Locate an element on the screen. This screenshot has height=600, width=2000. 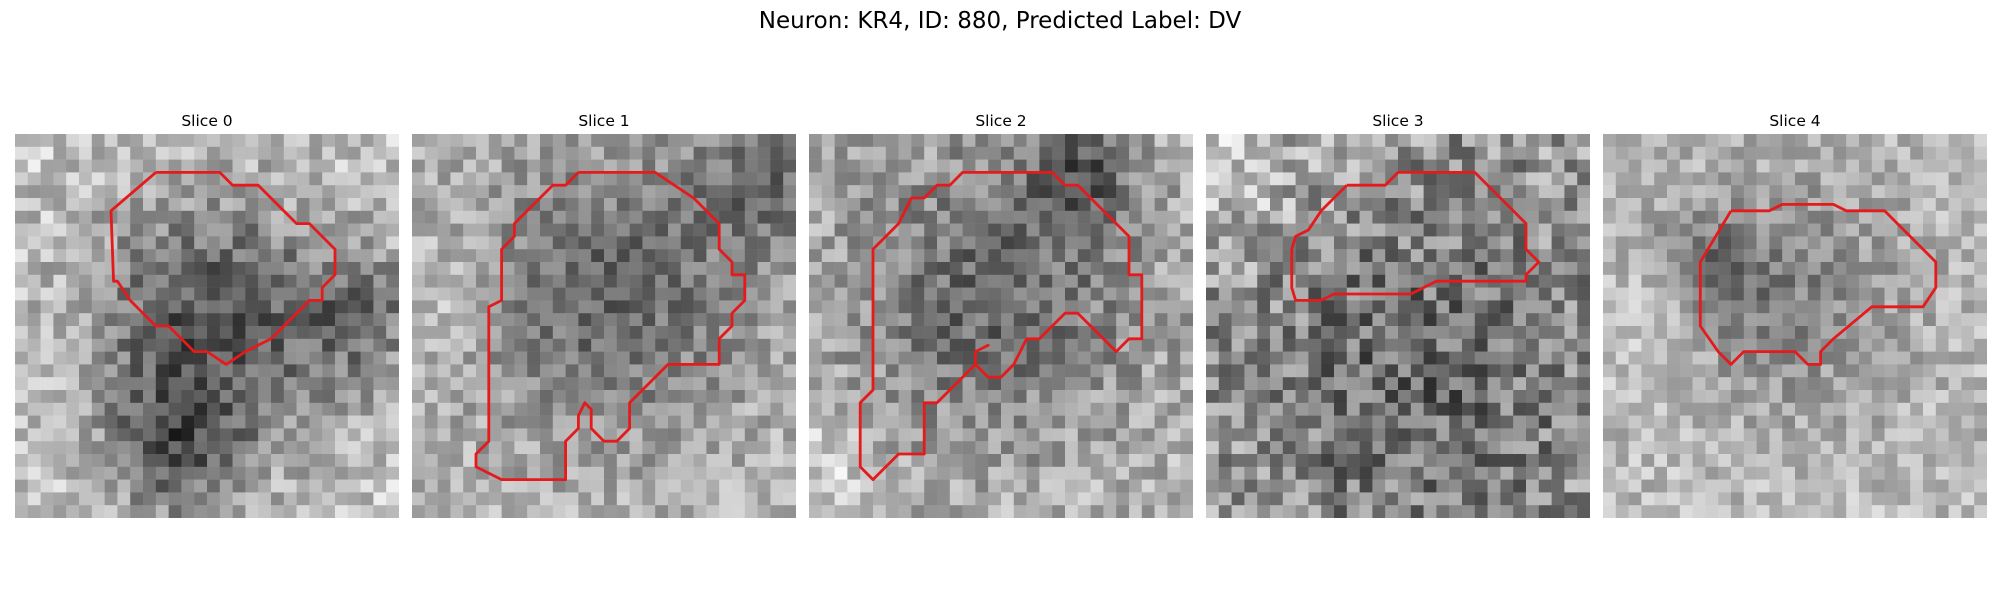
slice-panel-2: Slice 2 is located at coordinates (1001, 313).